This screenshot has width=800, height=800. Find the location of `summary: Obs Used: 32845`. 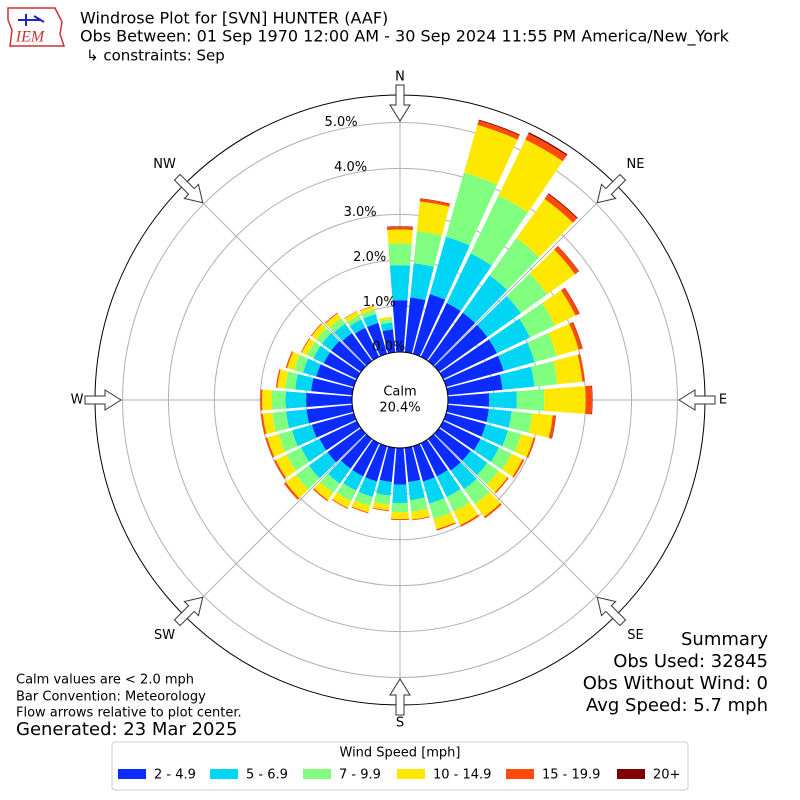

summary: Obs Used: 32845 is located at coordinates (690, 661).